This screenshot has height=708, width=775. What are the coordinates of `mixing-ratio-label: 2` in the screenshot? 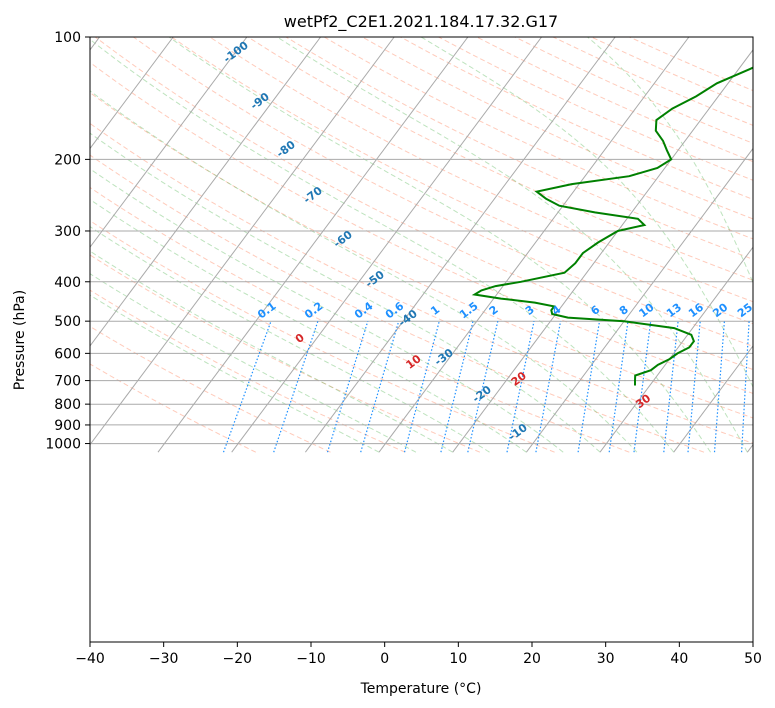 It's located at (494, 310).